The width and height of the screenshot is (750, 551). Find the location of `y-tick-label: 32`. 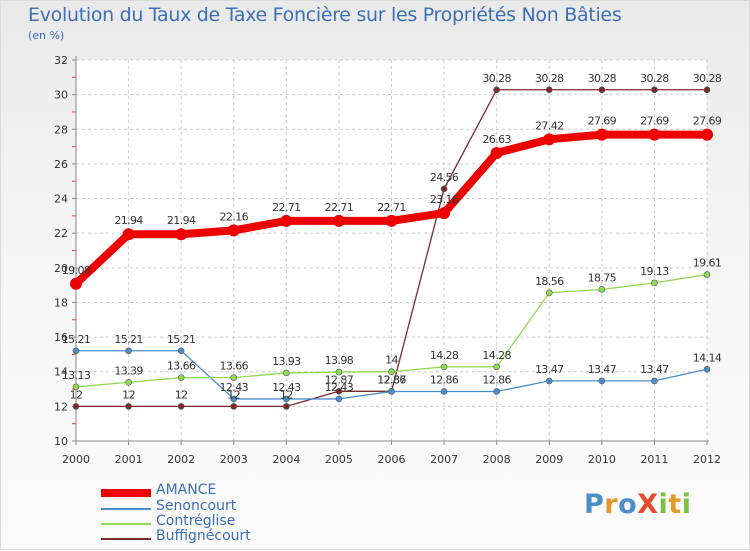

y-tick-label: 32 is located at coordinates (61, 60).